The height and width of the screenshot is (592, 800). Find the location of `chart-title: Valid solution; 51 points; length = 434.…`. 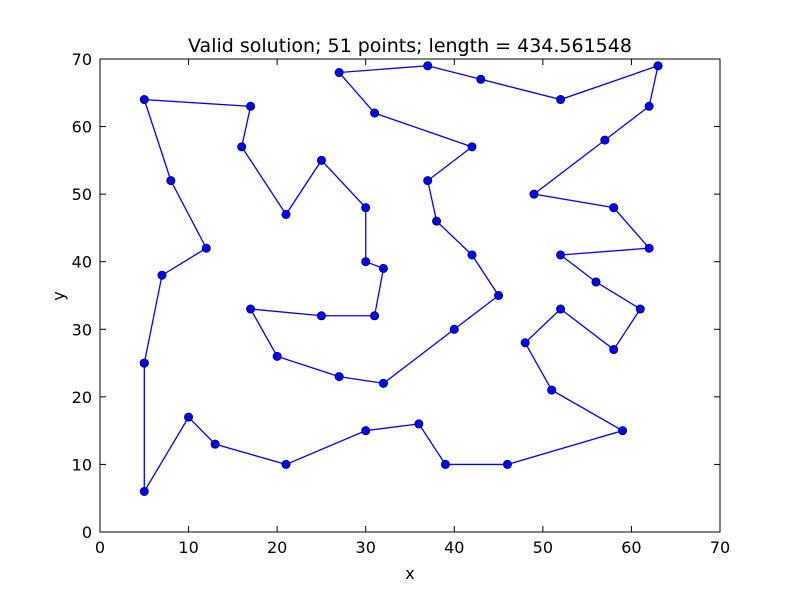

chart-title: Valid solution; 51 points; length = 434.… is located at coordinates (410, 46).